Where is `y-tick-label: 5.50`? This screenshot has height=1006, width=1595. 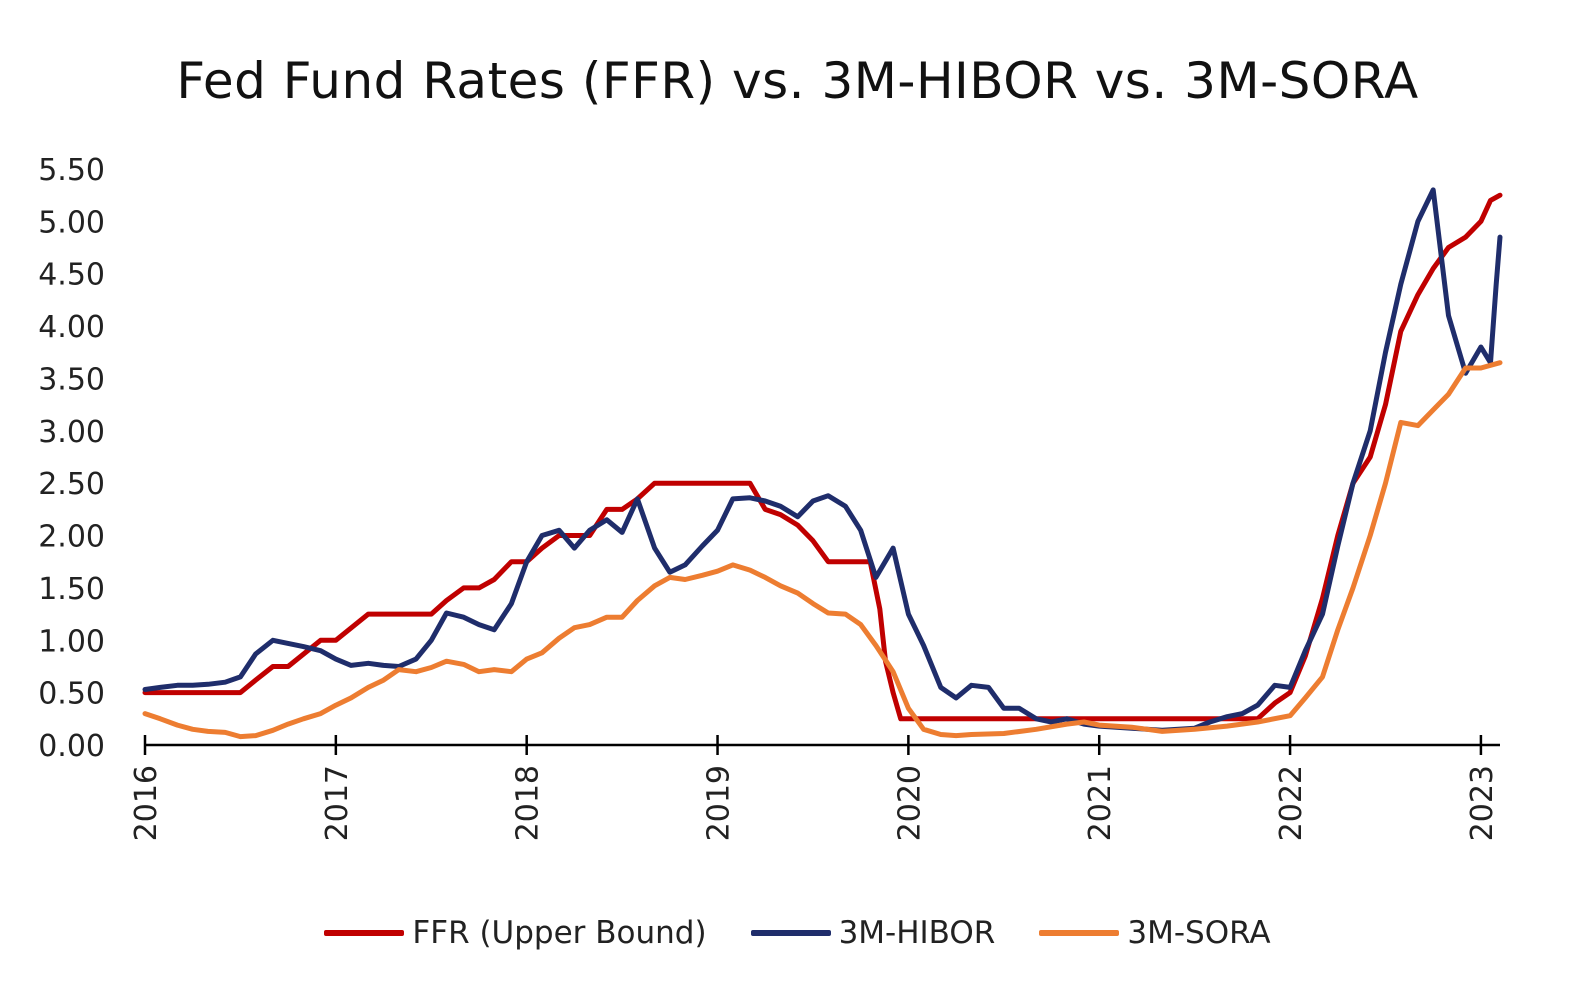 y-tick-label: 5.50 is located at coordinates (71, 170).